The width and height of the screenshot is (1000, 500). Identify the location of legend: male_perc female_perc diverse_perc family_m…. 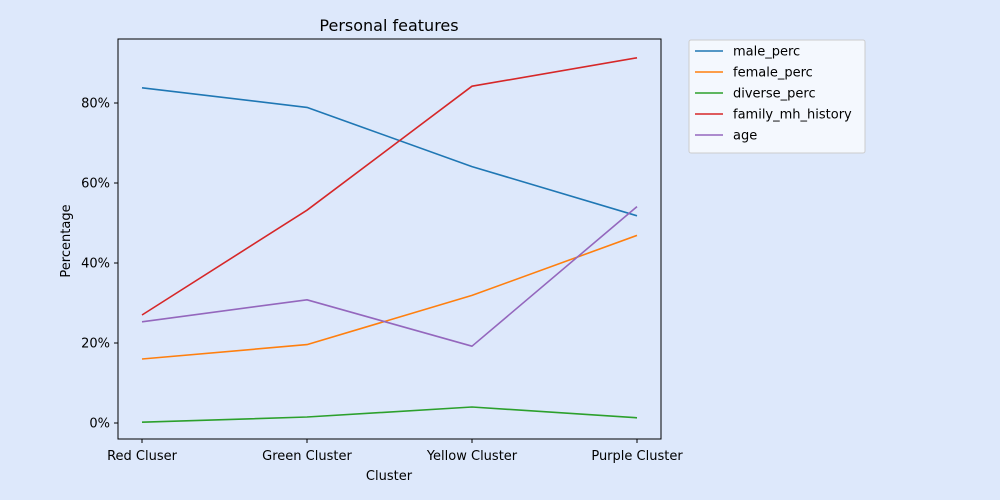
(777, 96).